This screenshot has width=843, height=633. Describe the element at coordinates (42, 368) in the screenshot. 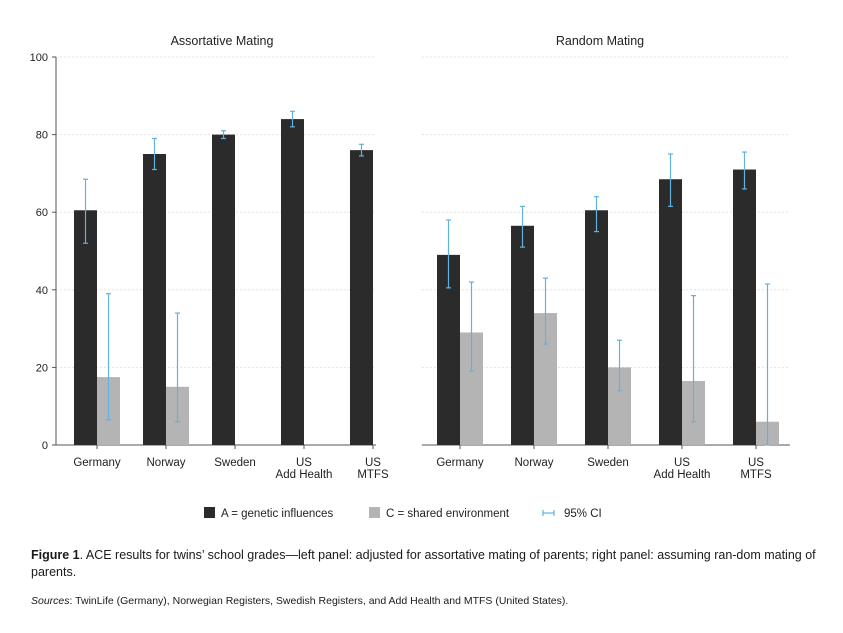

I see `y-tick-label: 20` at that location.